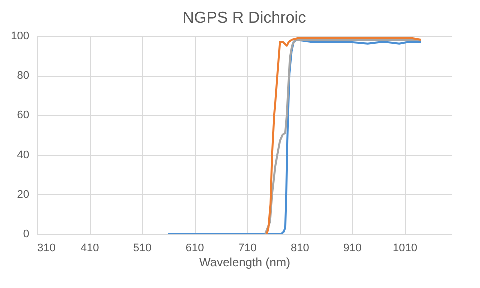  What do you see at coordinates (300, 248) in the screenshot?
I see `x-tick-label: 810` at bounding box center [300, 248].